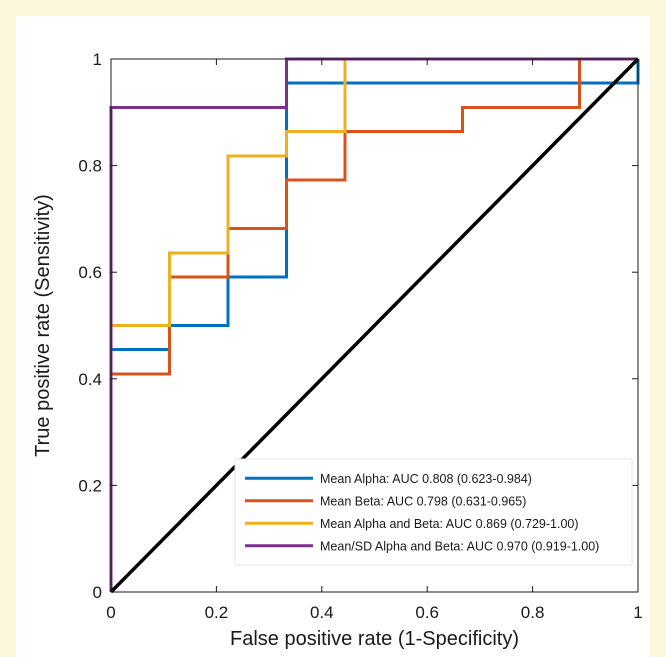  I want to click on legend-box, so click(433, 512).